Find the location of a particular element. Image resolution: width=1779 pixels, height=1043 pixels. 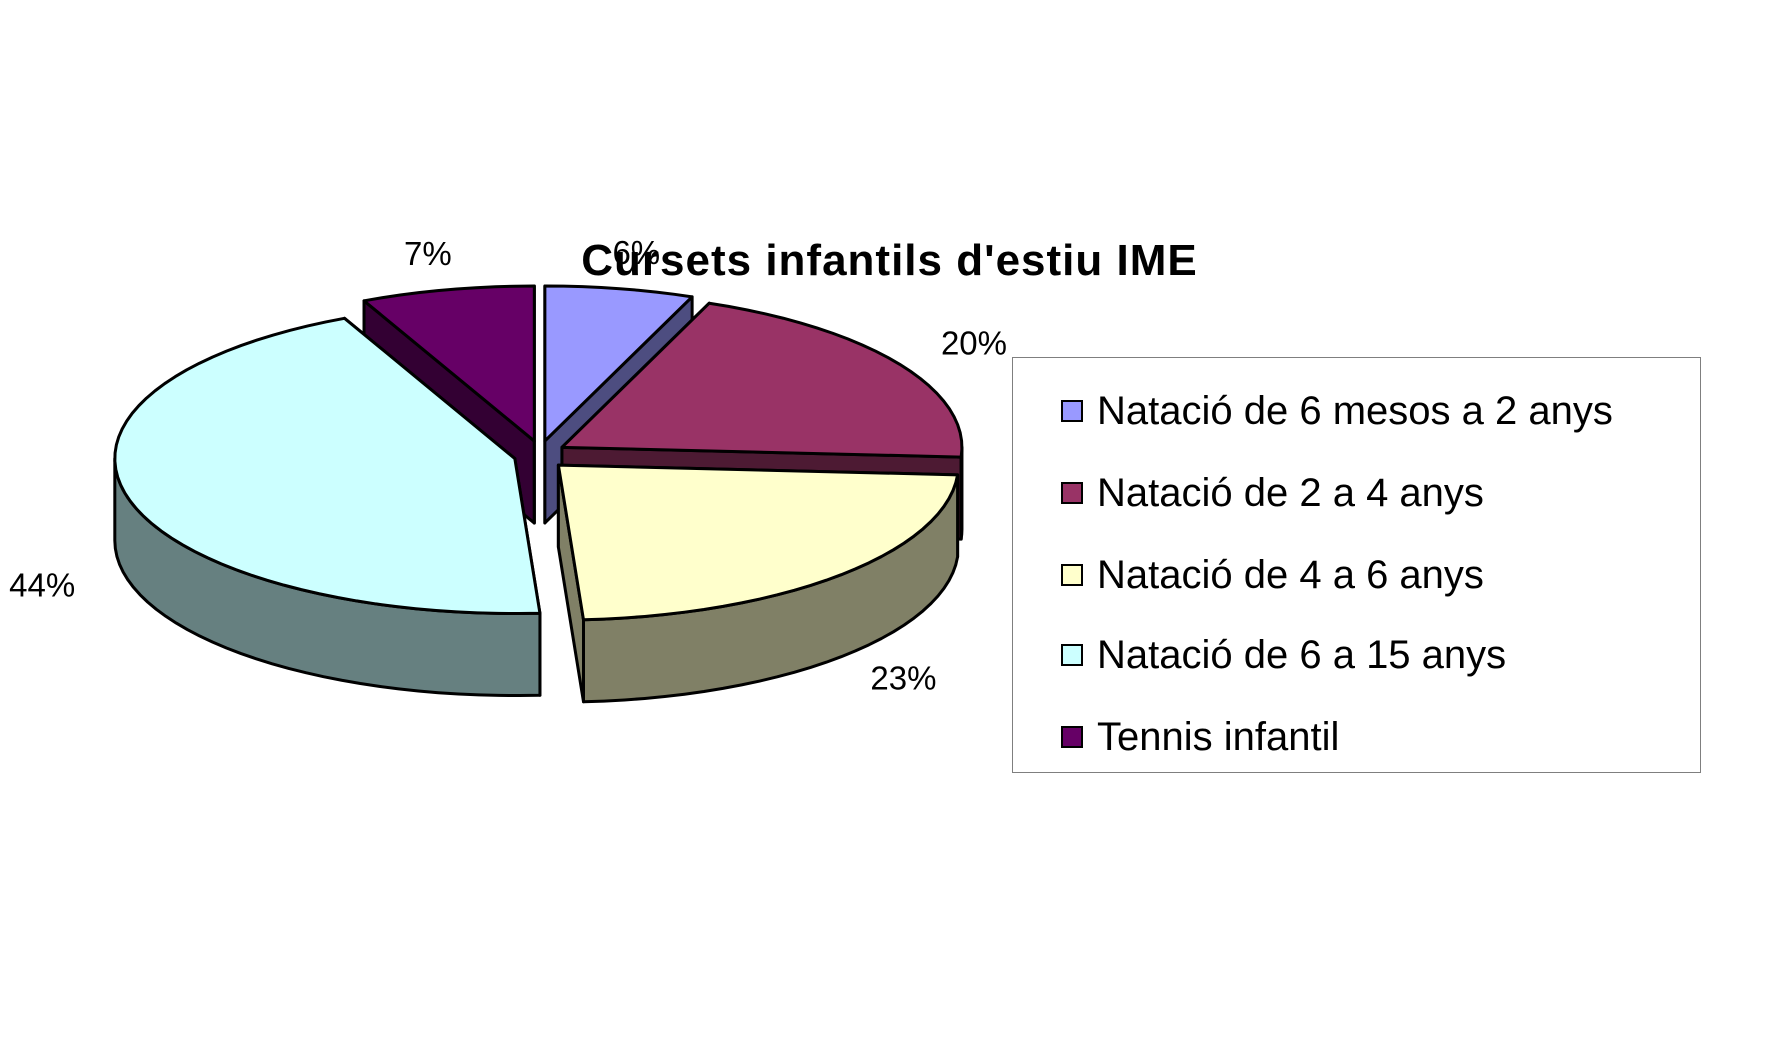

legend-label: Natació de 4 a 6 anys is located at coordinates (1290, 574).